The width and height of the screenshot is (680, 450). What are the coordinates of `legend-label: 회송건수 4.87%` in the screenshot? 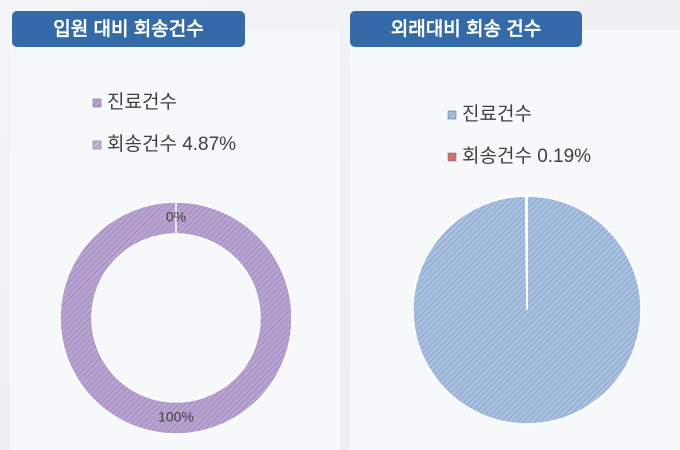 It's located at (171, 144).